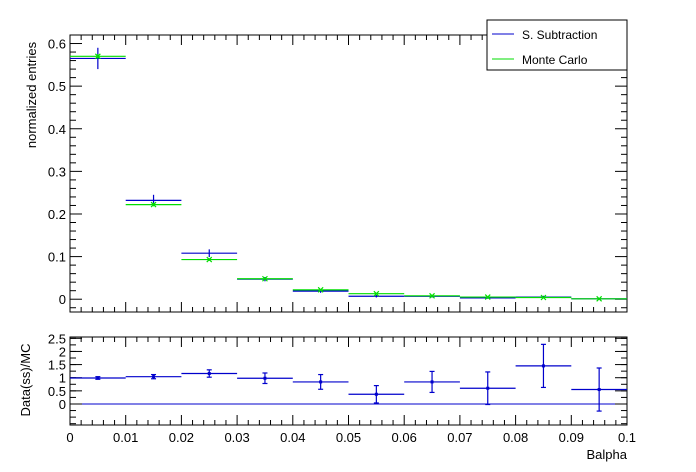 The width and height of the screenshot is (696, 472). I want to click on top-y-tick-label: 0.3, so click(57, 171).